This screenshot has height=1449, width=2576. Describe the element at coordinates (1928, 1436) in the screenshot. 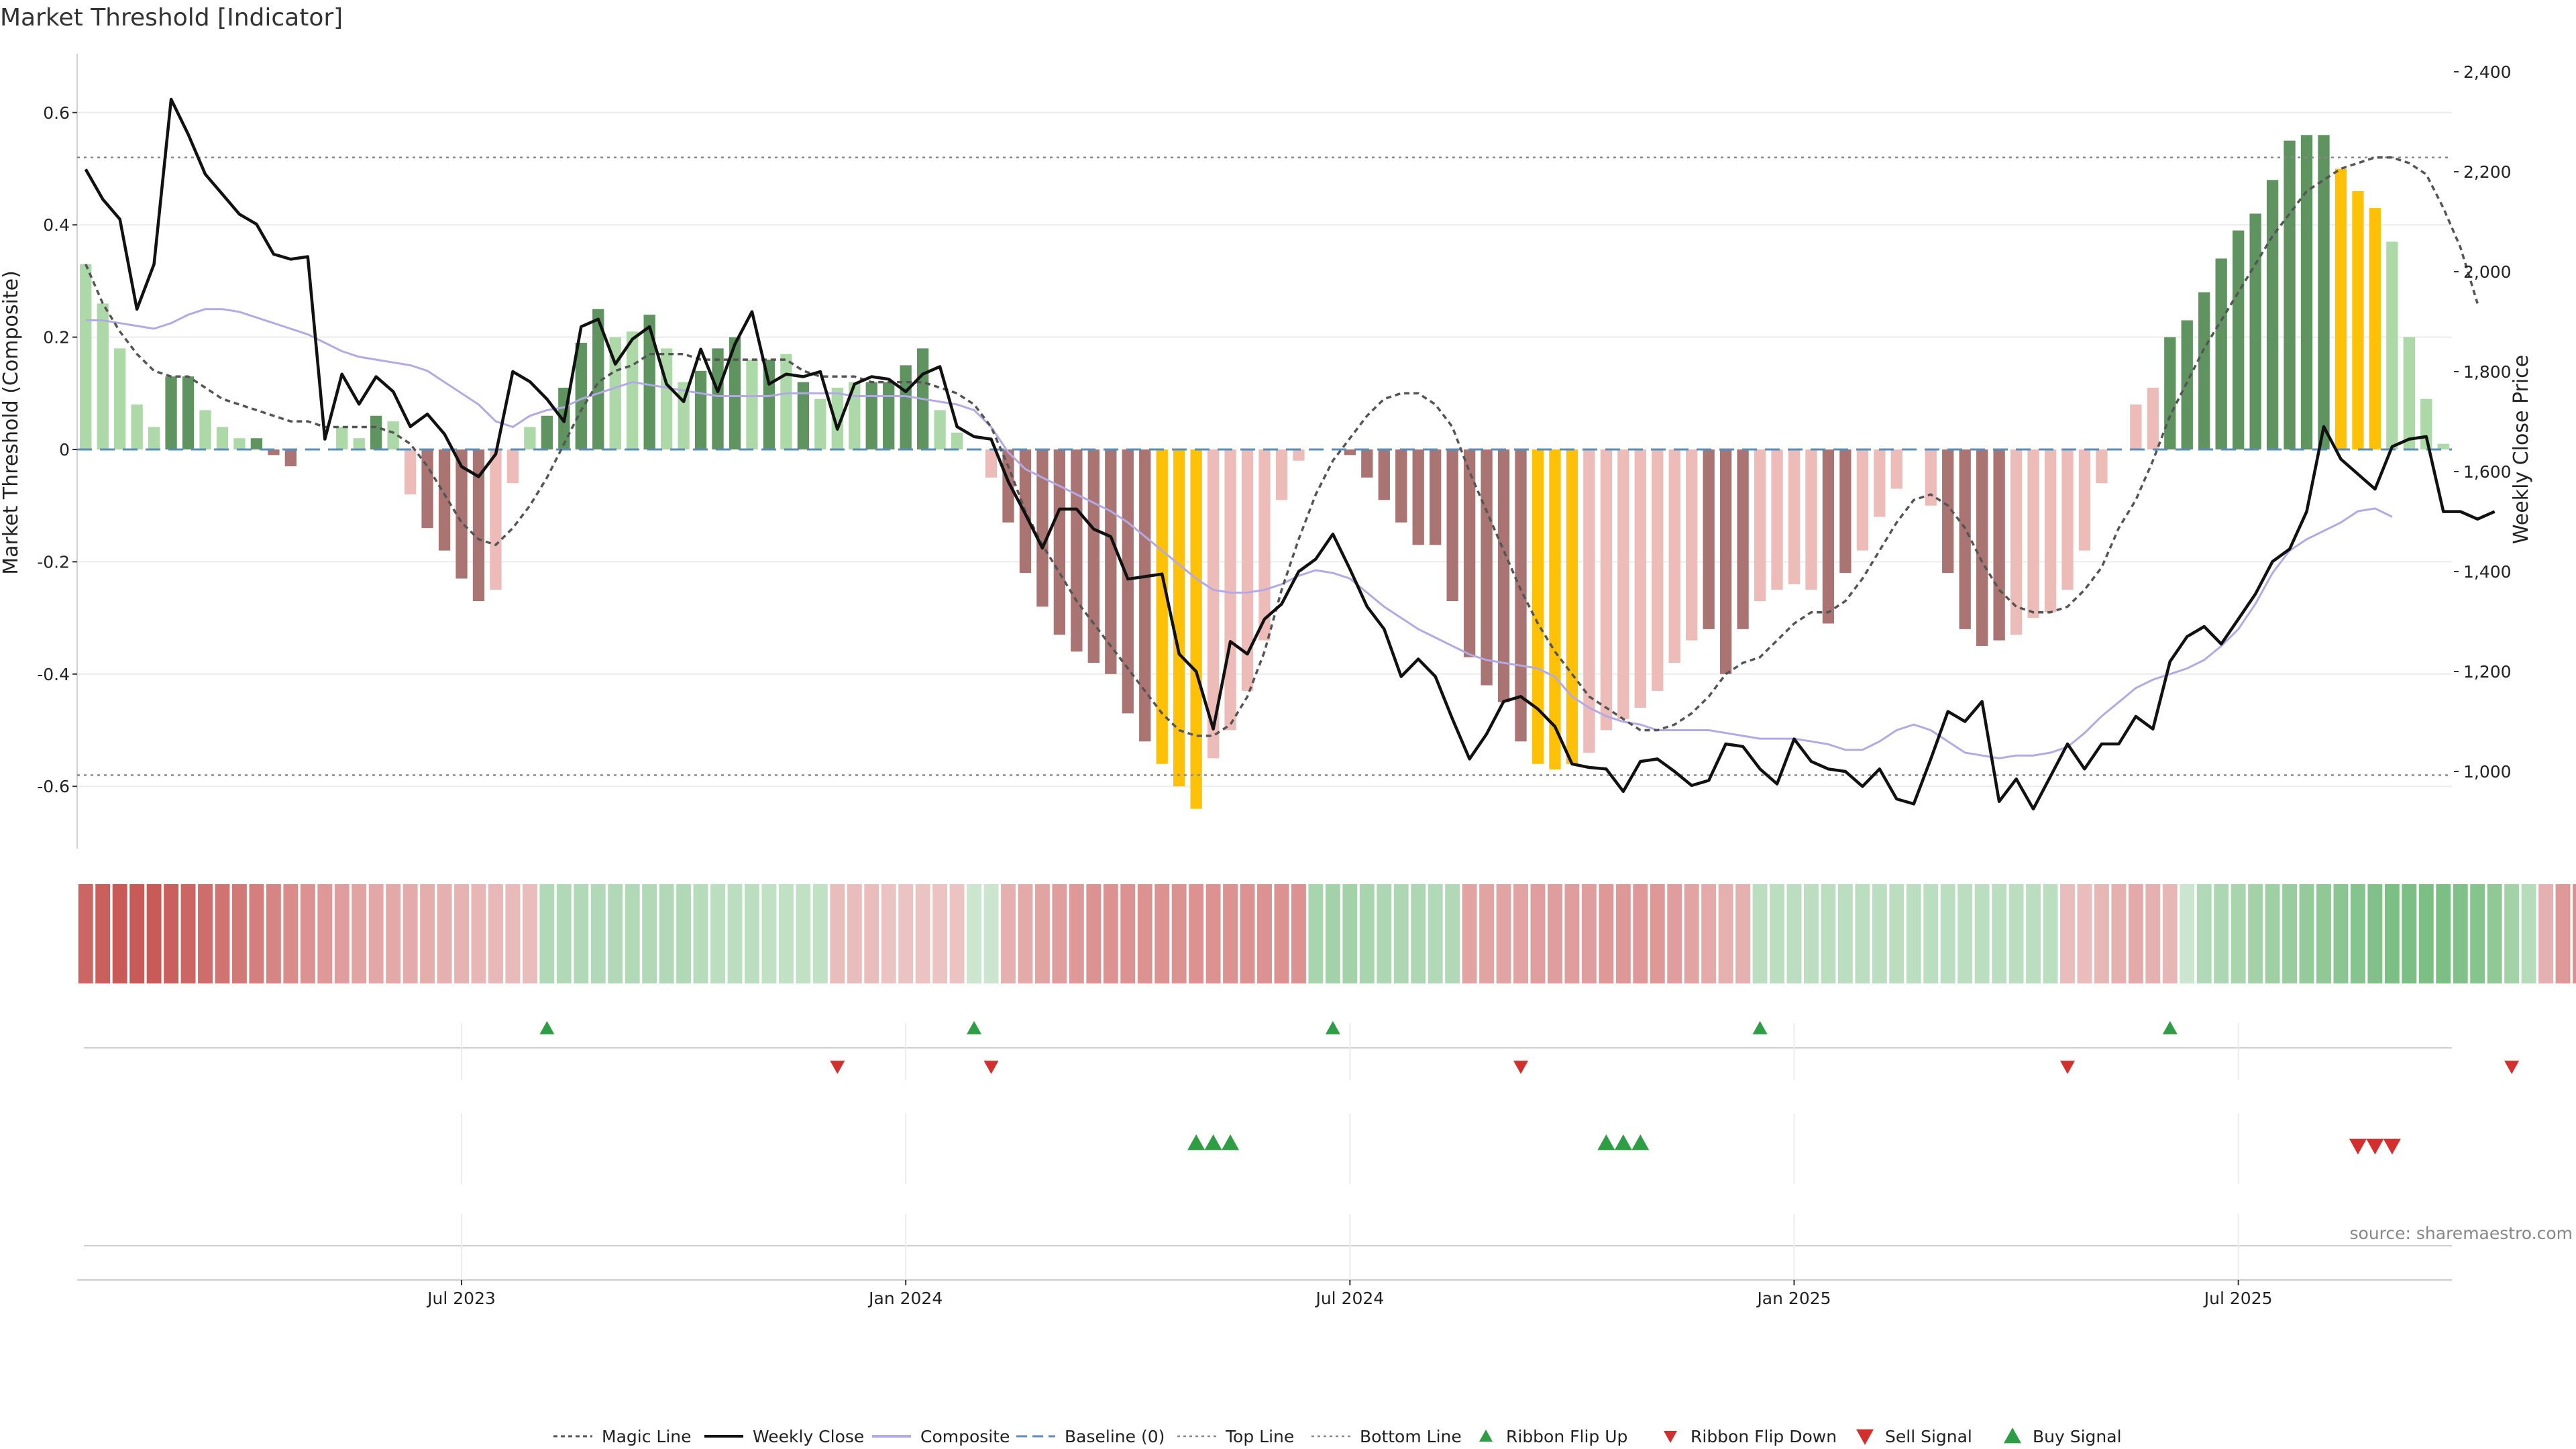

I see `legend-label: Sell Signal` at that location.